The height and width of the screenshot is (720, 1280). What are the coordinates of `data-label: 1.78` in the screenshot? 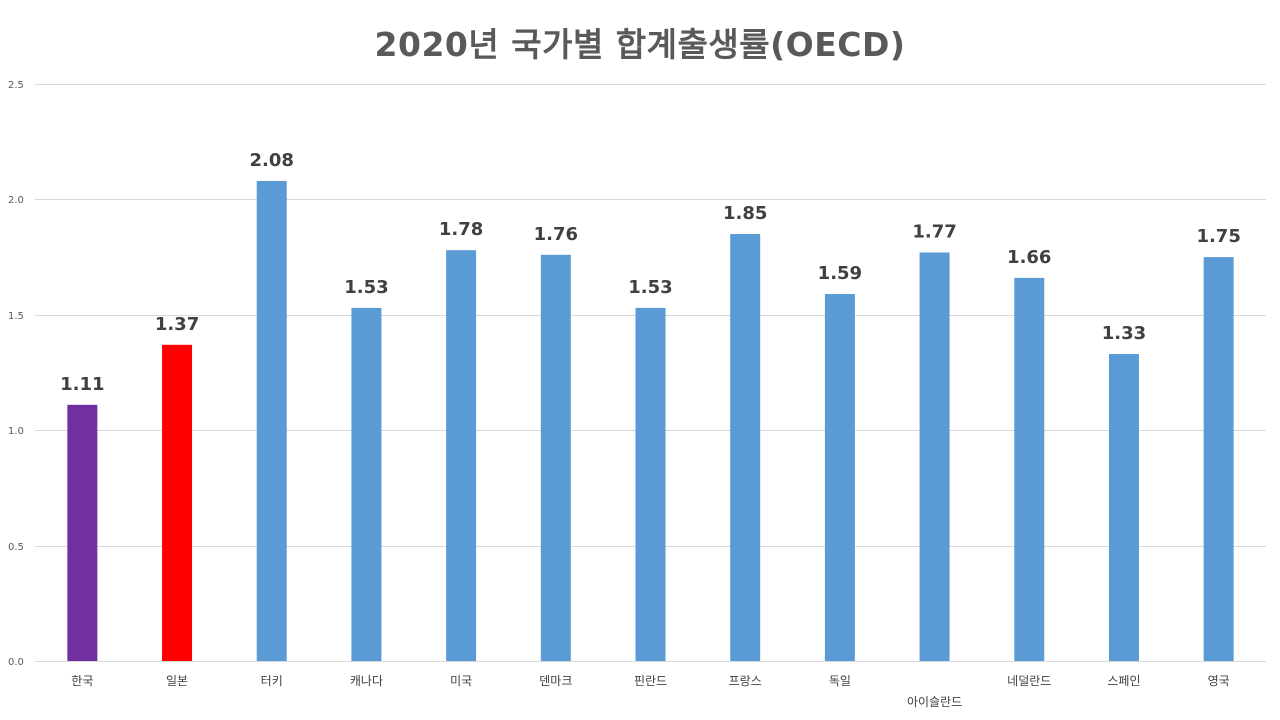 It's located at (461, 229).